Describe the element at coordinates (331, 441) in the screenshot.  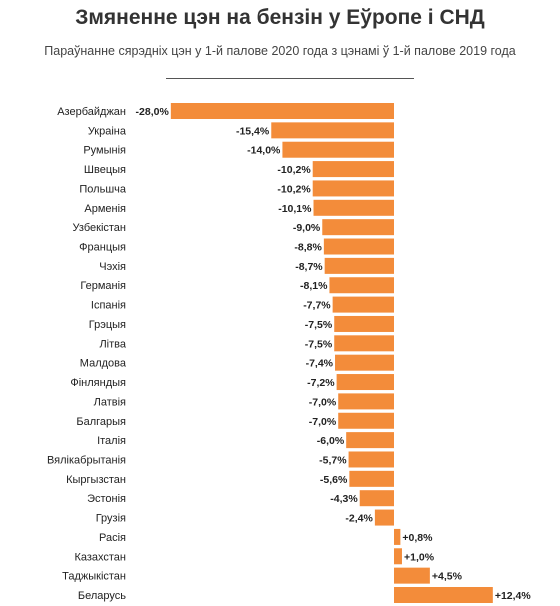
I see `value-label: -6,0%` at that location.